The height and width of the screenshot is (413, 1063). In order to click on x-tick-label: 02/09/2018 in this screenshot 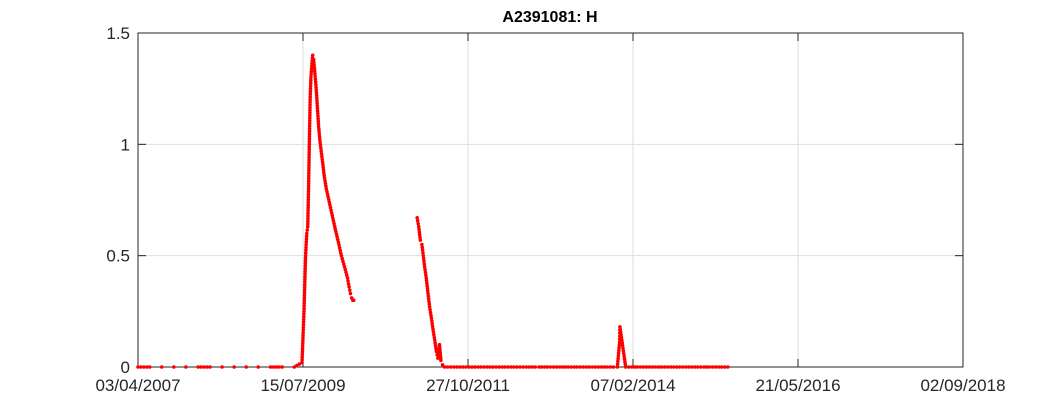, I will do `click(962, 385)`.